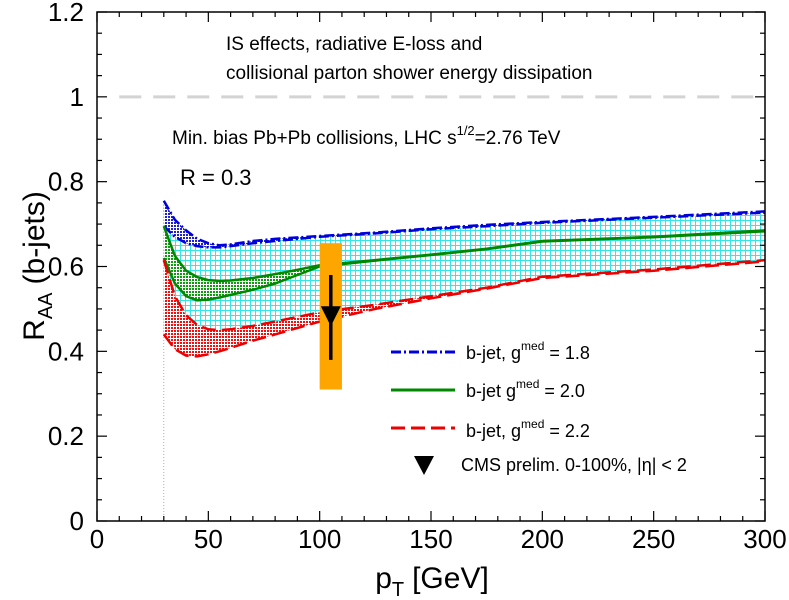  I want to click on legend-label-g18: b-jet, gmed = 1.8, so click(528, 351).